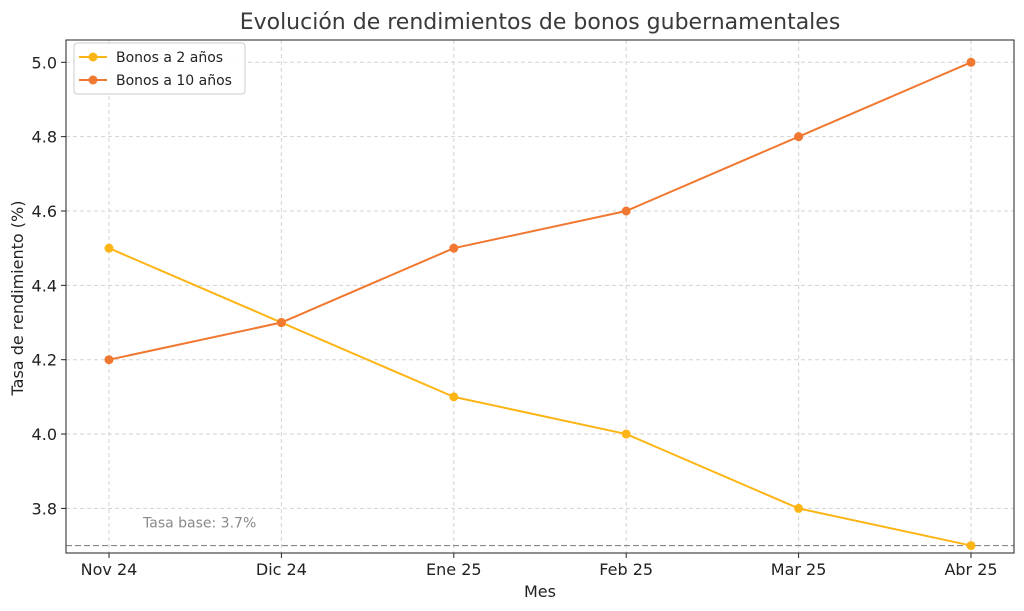 The height and width of the screenshot is (611, 1024). I want to click on y-tick-label: 3.8, so click(44, 508).